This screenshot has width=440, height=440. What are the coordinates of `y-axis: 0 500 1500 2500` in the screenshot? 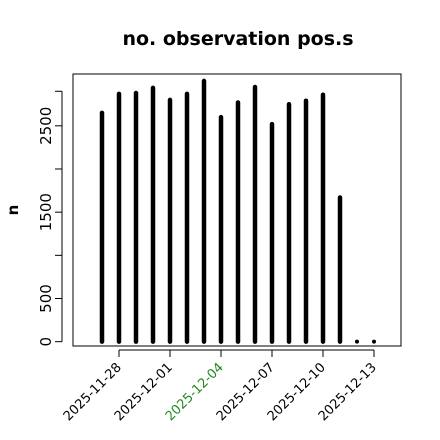 It's located at (50, 218).